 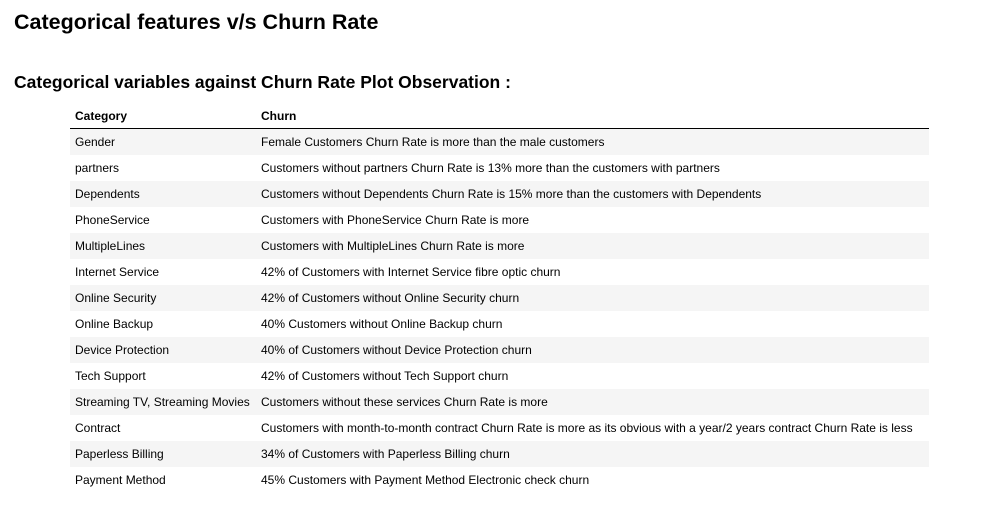 I want to click on category-cell: Internet Service, so click(x=163, y=272).